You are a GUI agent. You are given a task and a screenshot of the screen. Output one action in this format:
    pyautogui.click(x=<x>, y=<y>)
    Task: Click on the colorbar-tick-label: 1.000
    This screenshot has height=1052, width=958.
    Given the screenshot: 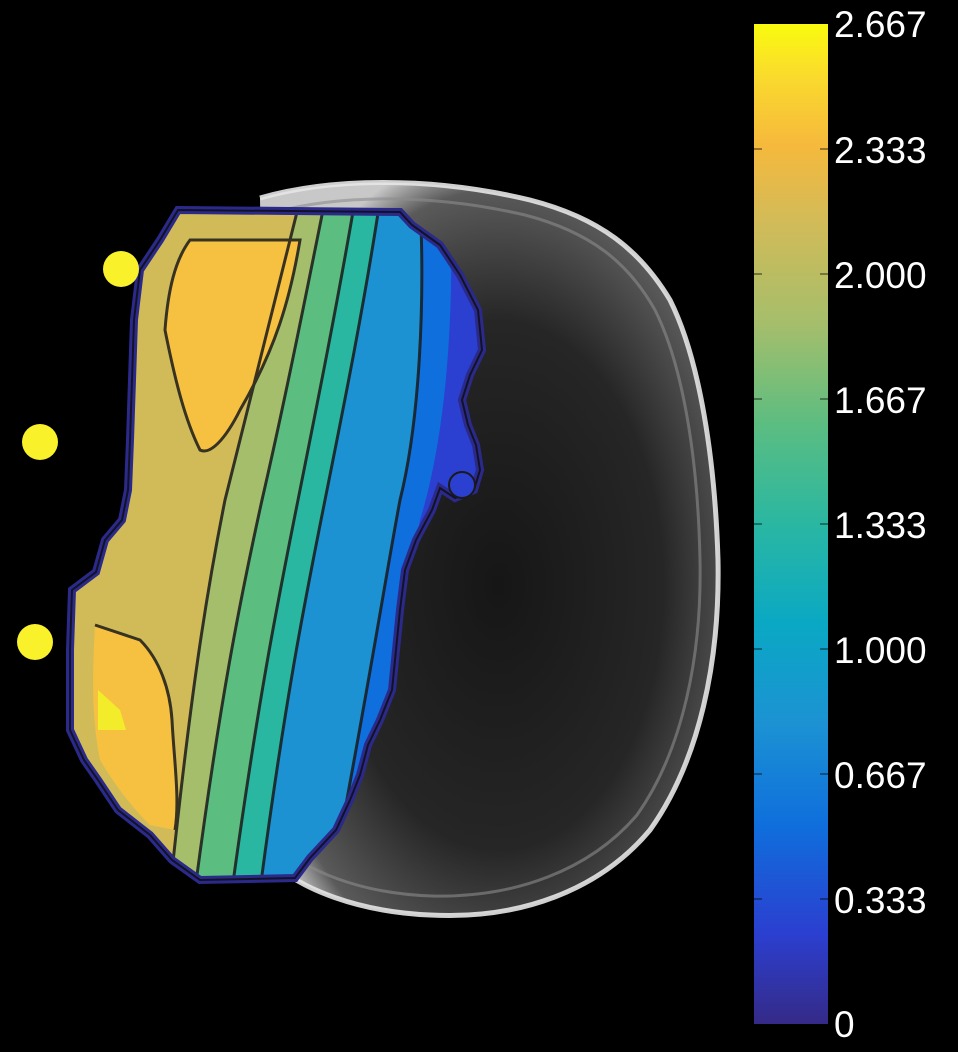 What is the action you would take?
    pyautogui.click(x=880, y=650)
    